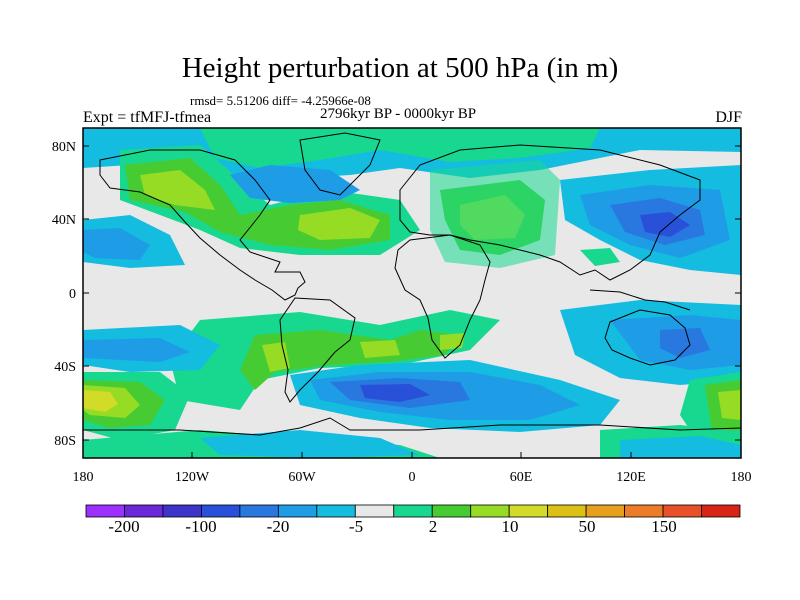 The height and width of the screenshot is (600, 800). What do you see at coordinates (392, 526) in the screenshot?
I see `colorbar-labels: -200 -100 -20 -5 2 10 50 150` at bounding box center [392, 526].